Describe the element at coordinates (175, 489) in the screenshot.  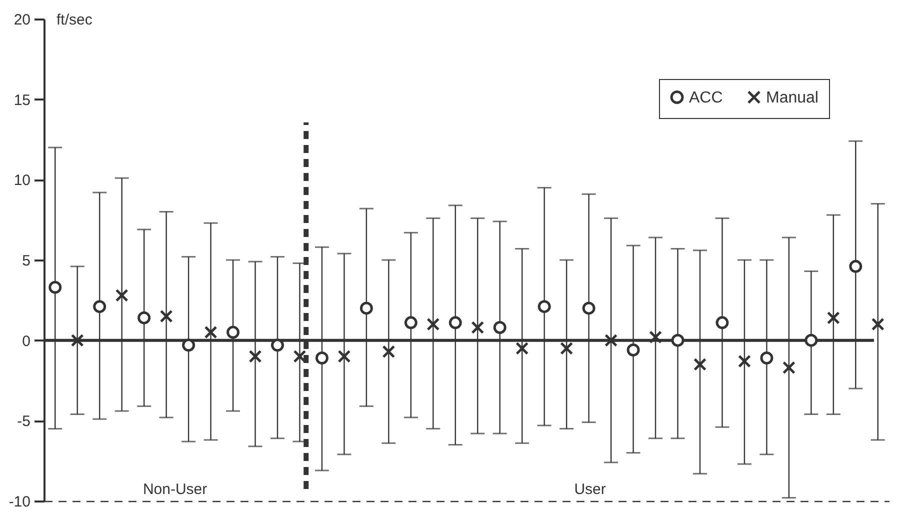
I see `annotation: Non-User` at that location.